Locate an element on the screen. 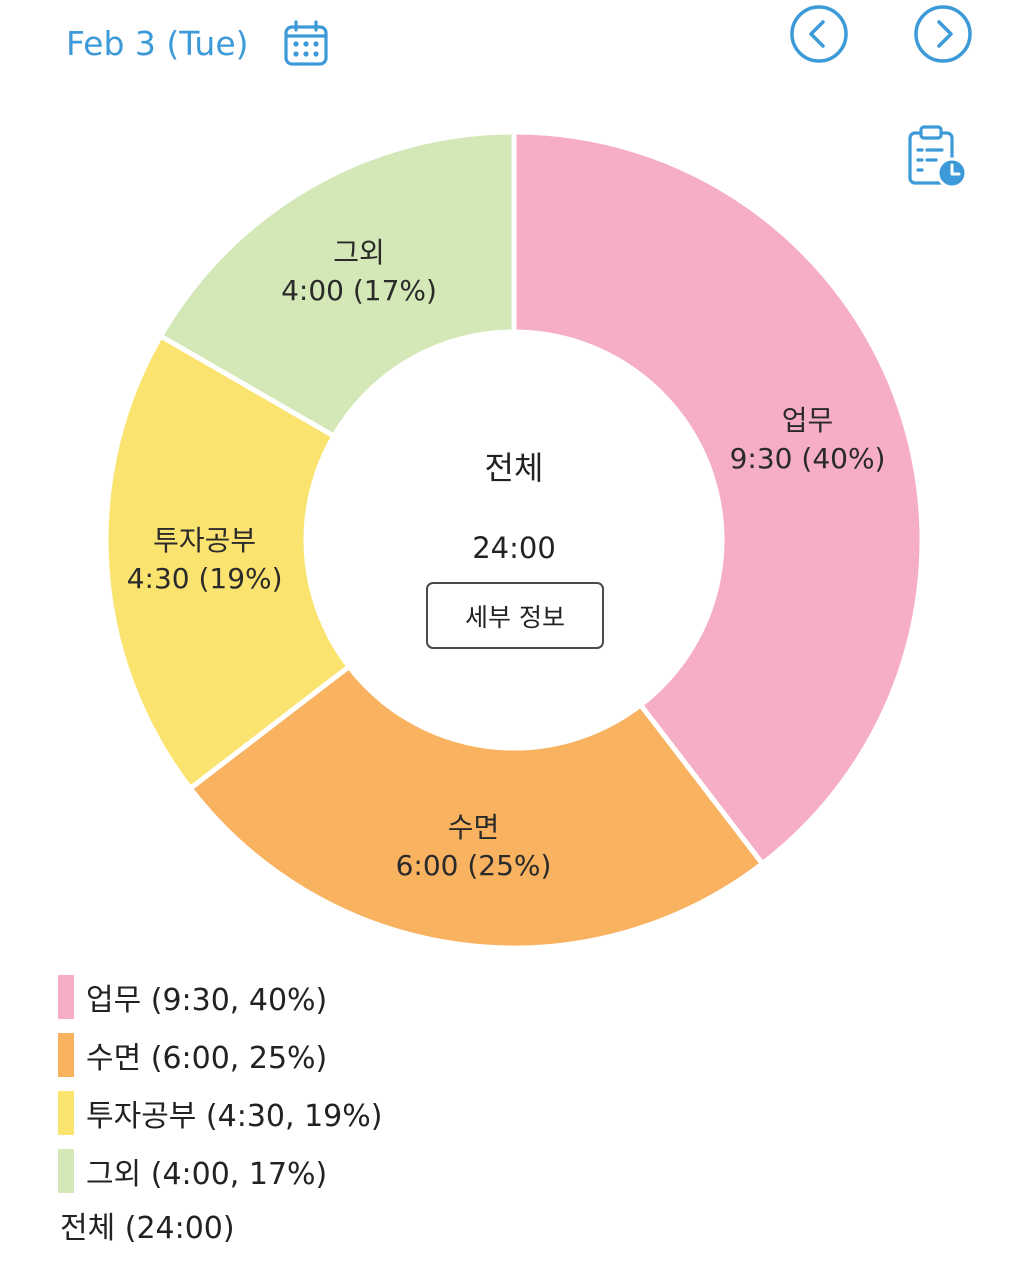 The width and height of the screenshot is (1026, 1282). chevron-left-icon is located at coordinates (819, 34).